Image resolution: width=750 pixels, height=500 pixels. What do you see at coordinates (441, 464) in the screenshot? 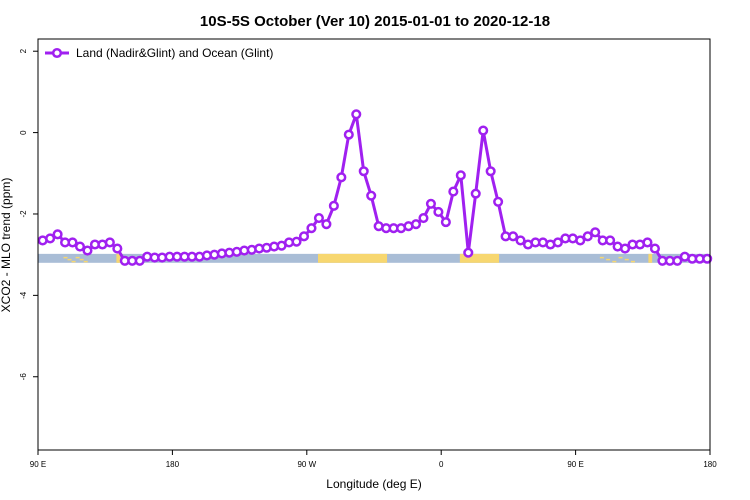
I see `x-tick-label: 0` at bounding box center [441, 464].